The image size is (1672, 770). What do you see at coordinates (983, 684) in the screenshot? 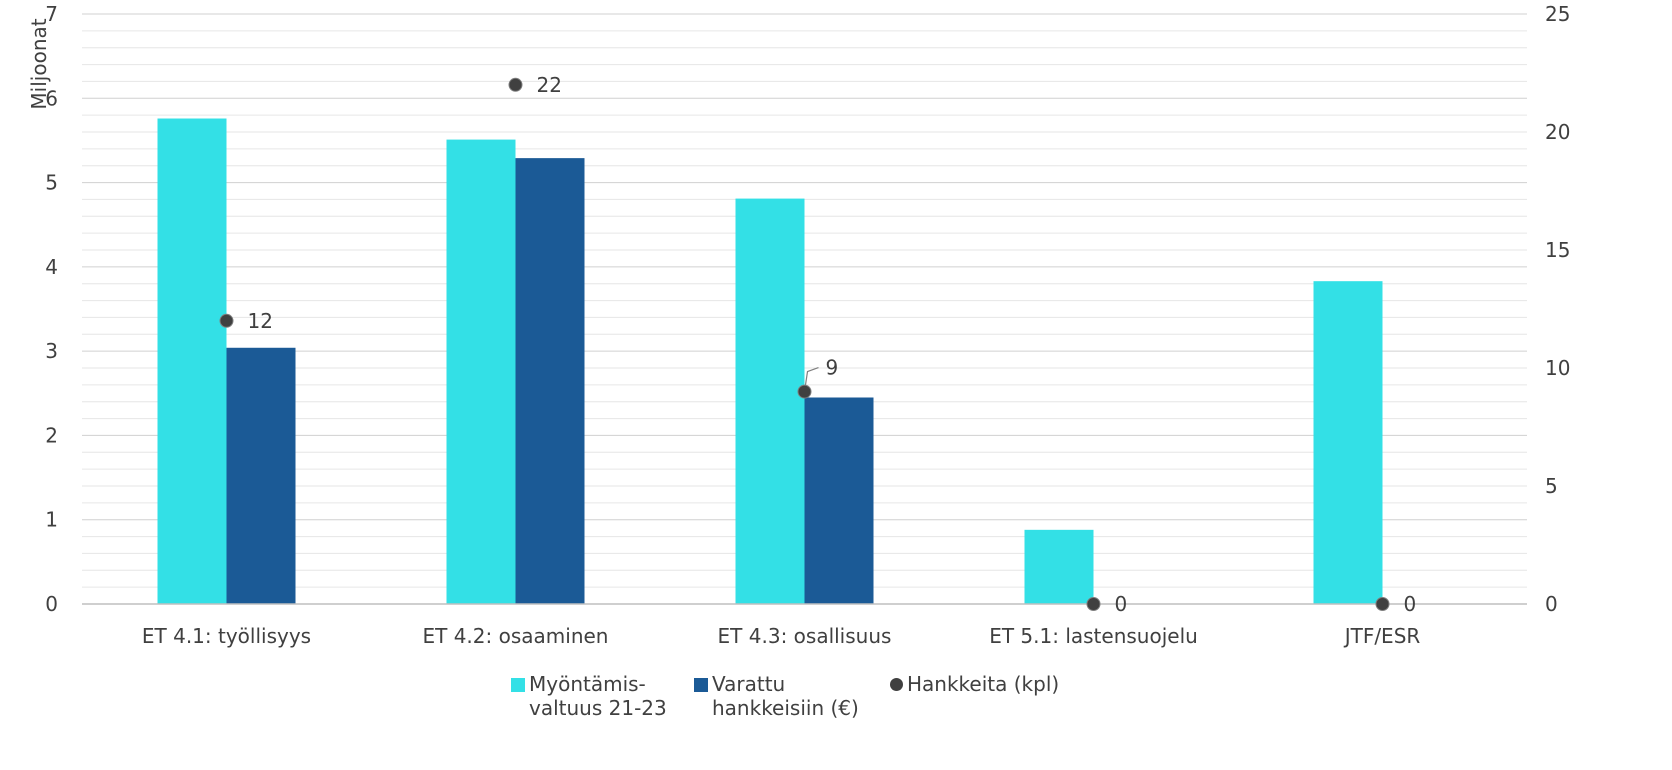
I see `legend-label: Hankkeita (kpl)` at bounding box center [983, 684].